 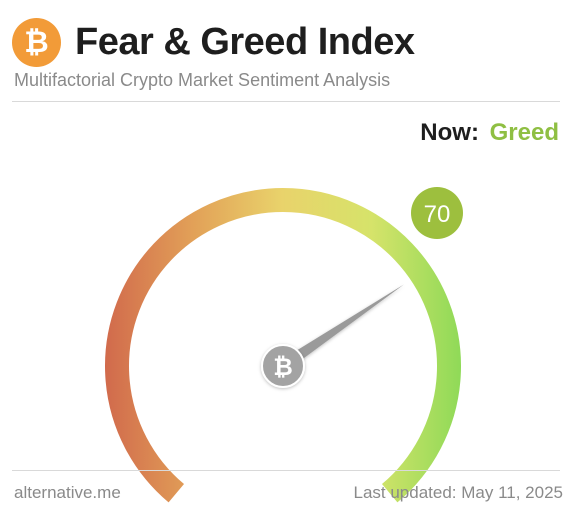 I want to click on gauge-value: 70, so click(x=437, y=214).